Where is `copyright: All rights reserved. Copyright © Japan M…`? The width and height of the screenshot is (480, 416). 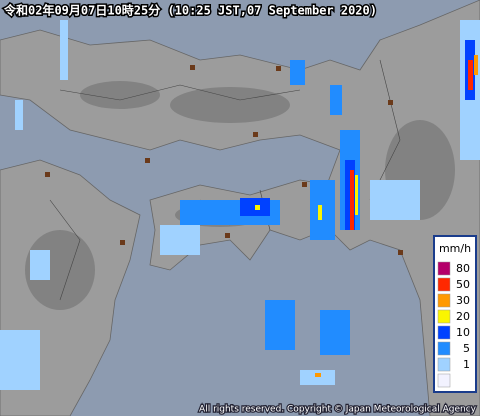 copyright: All rights reserved. Copyright © Japan M… is located at coordinates (338, 410).